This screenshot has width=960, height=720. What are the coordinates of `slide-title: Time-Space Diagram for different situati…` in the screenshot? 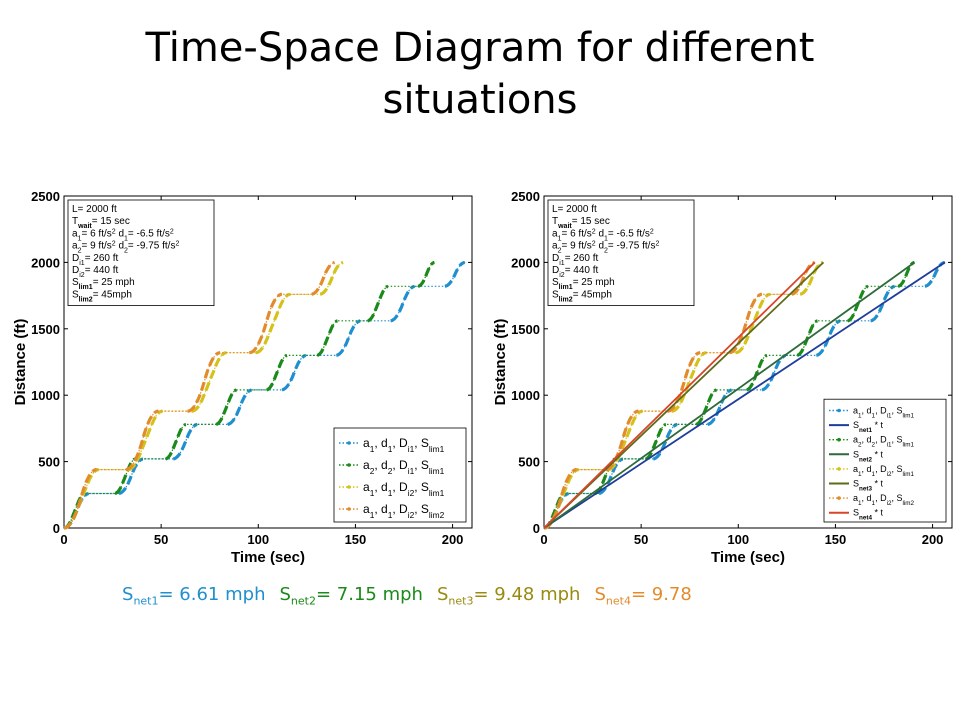 It's located at (480, 74).